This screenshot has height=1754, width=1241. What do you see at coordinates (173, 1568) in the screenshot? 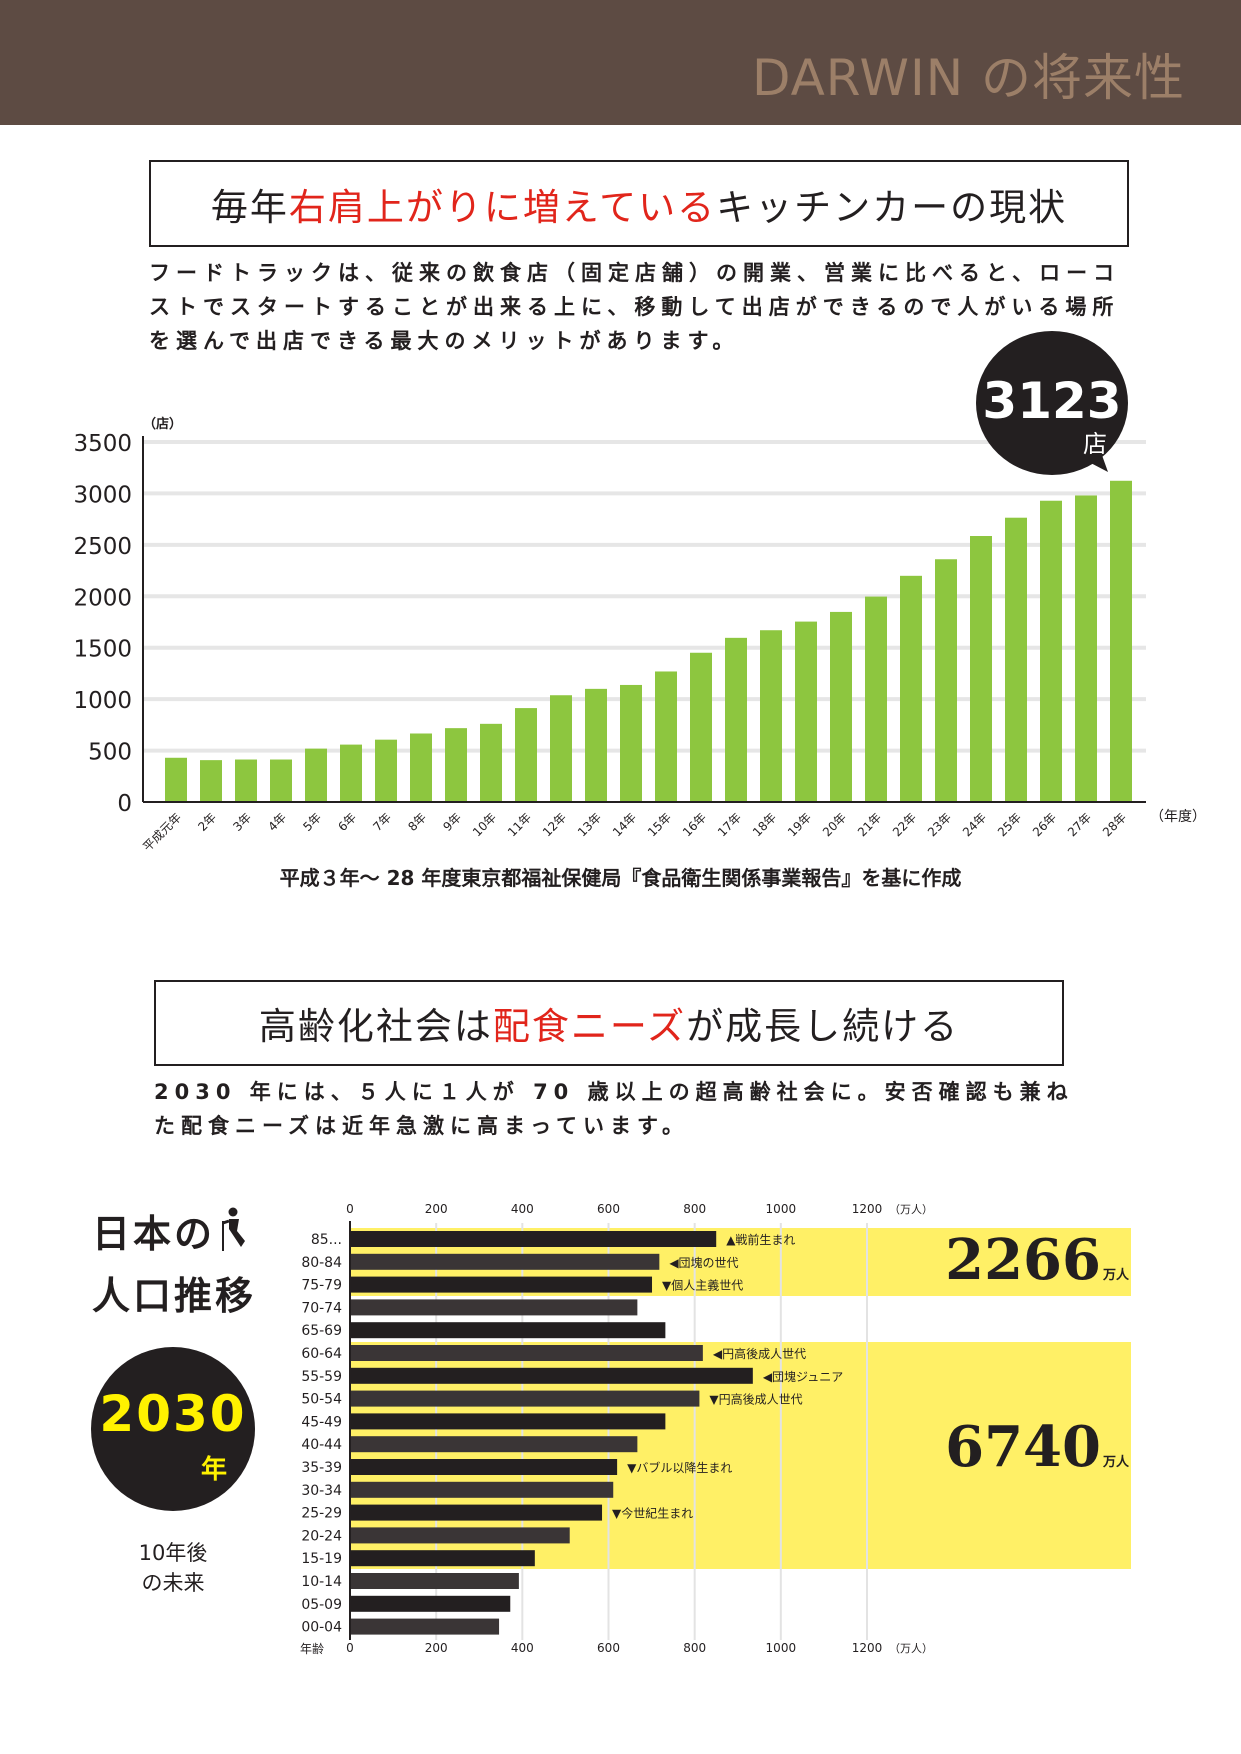
I see `future-caption: 10年後 の未来` at bounding box center [173, 1568].